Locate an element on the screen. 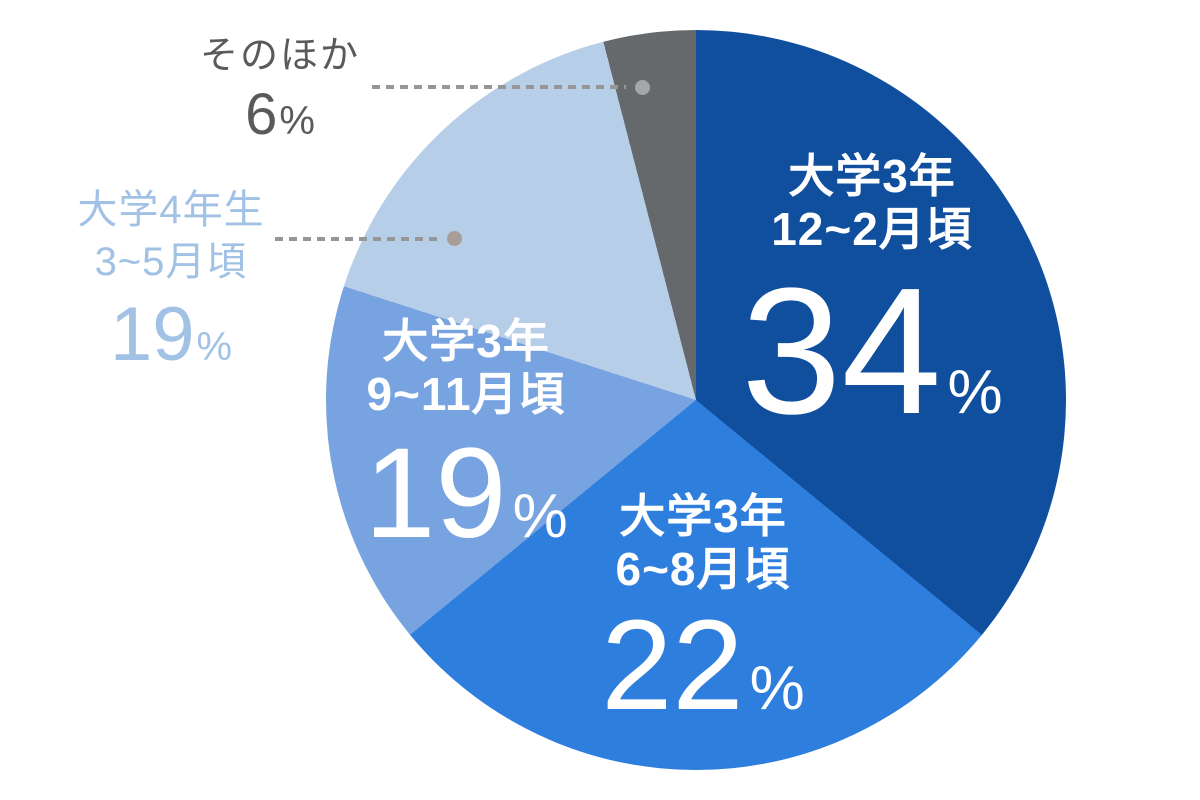 The image size is (1200, 800). callout-label-univ4-mar-may: 大学4年生 3~5月頃 19% is located at coordinates (171, 278).